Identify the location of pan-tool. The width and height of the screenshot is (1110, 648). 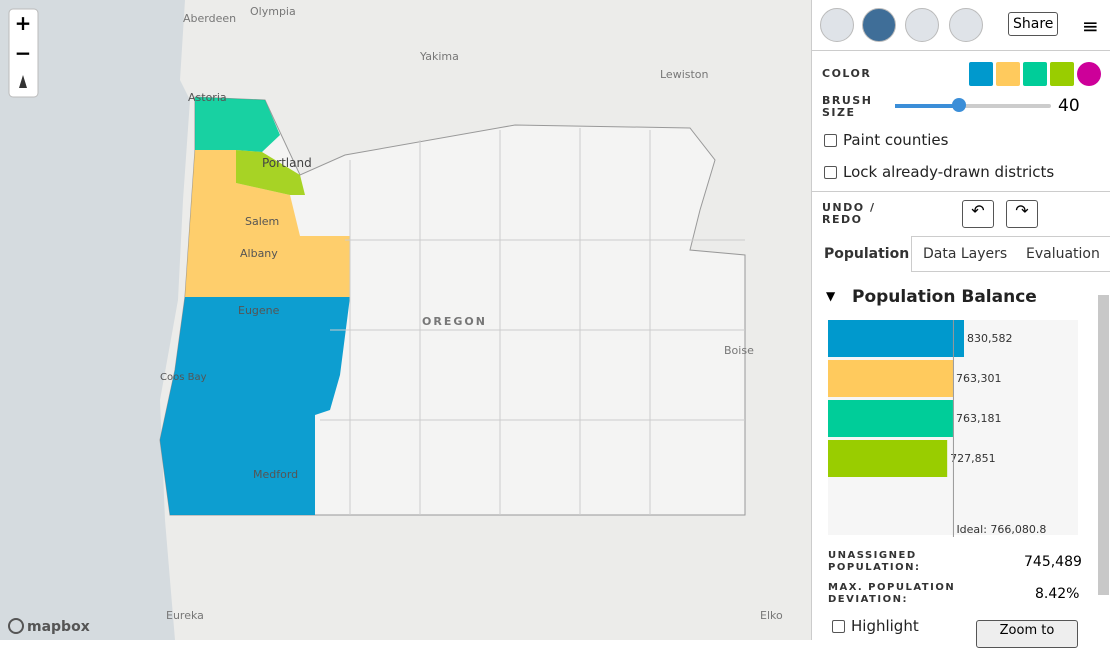
(837, 25).